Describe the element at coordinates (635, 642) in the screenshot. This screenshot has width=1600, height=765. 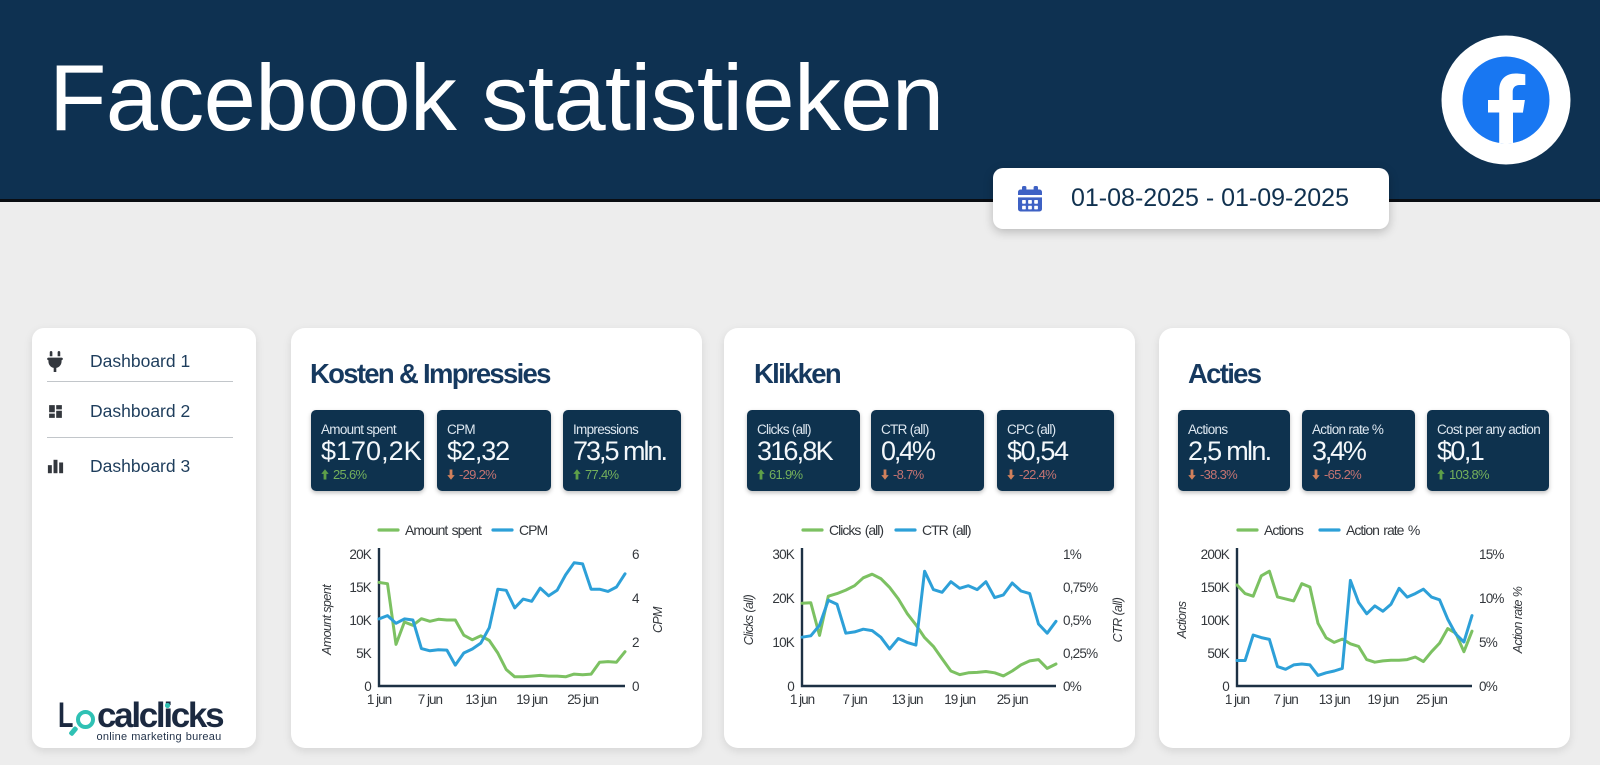
I see `svg-text: 2` at that location.